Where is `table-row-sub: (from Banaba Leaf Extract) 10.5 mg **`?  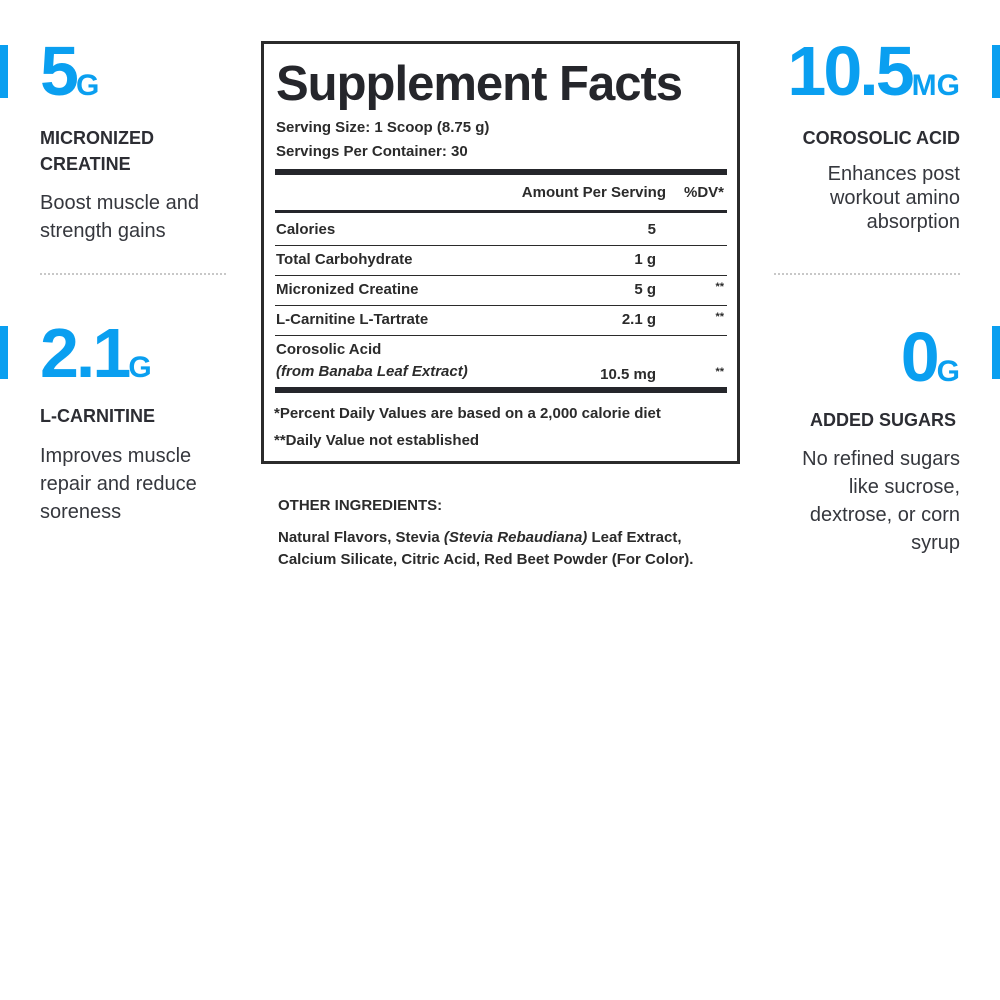 table-row-sub: (from Banaba Leaf Extract) 10.5 mg ** is located at coordinates (500, 373).